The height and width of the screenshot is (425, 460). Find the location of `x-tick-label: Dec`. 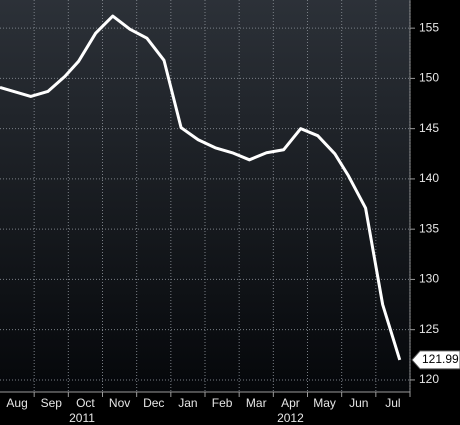

x-tick-label: Dec is located at coordinates (153, 403).